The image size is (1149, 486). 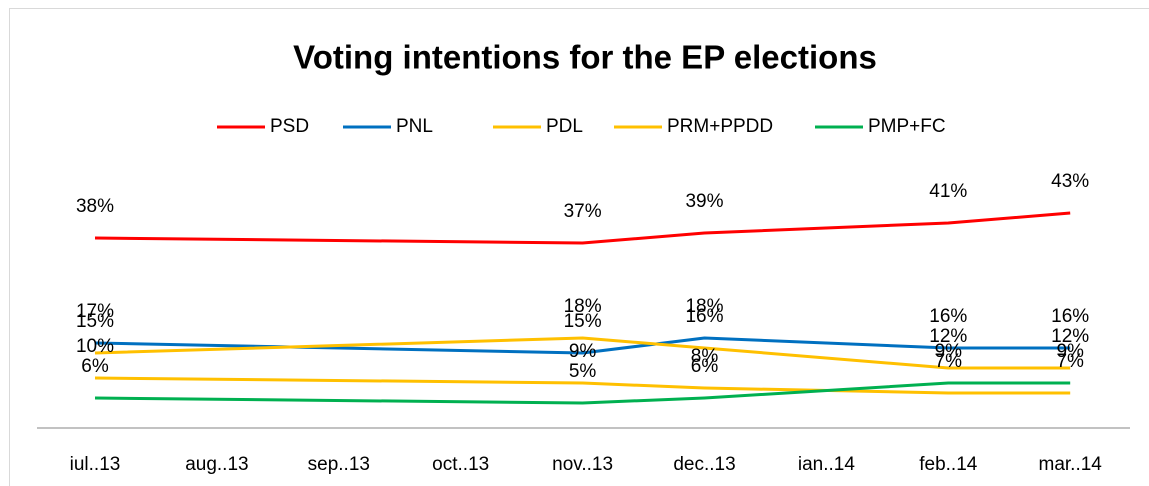 I want to click on x-tick-label: nov..13, so click(x=582, y=464).